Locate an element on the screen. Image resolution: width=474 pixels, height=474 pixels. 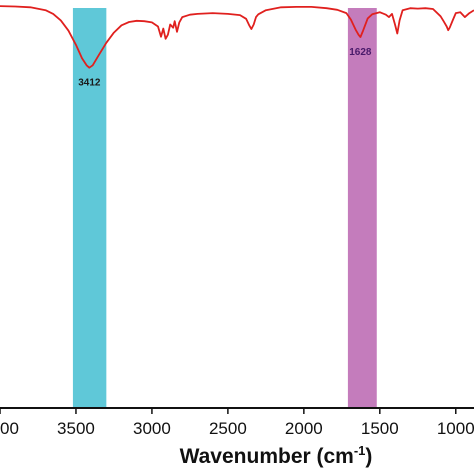
x-axis-title: Wavenumber (cm-1) is located at coordinates (276, 455).